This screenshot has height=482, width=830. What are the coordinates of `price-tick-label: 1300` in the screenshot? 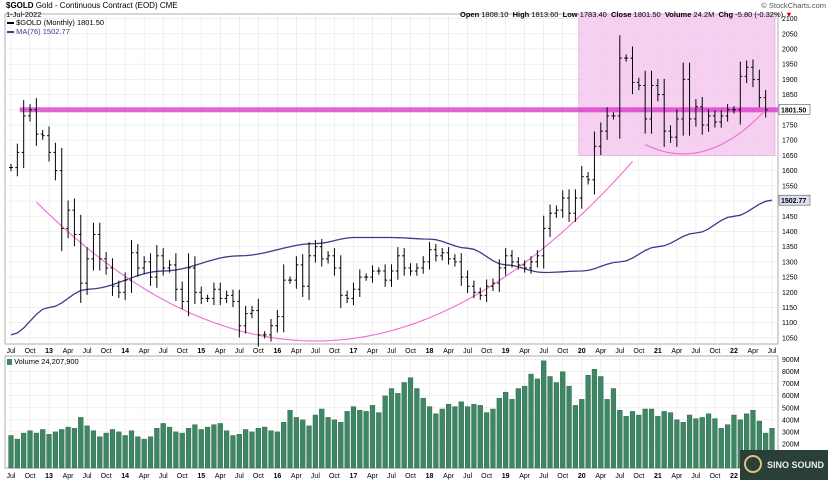 It's located at (790, 262).